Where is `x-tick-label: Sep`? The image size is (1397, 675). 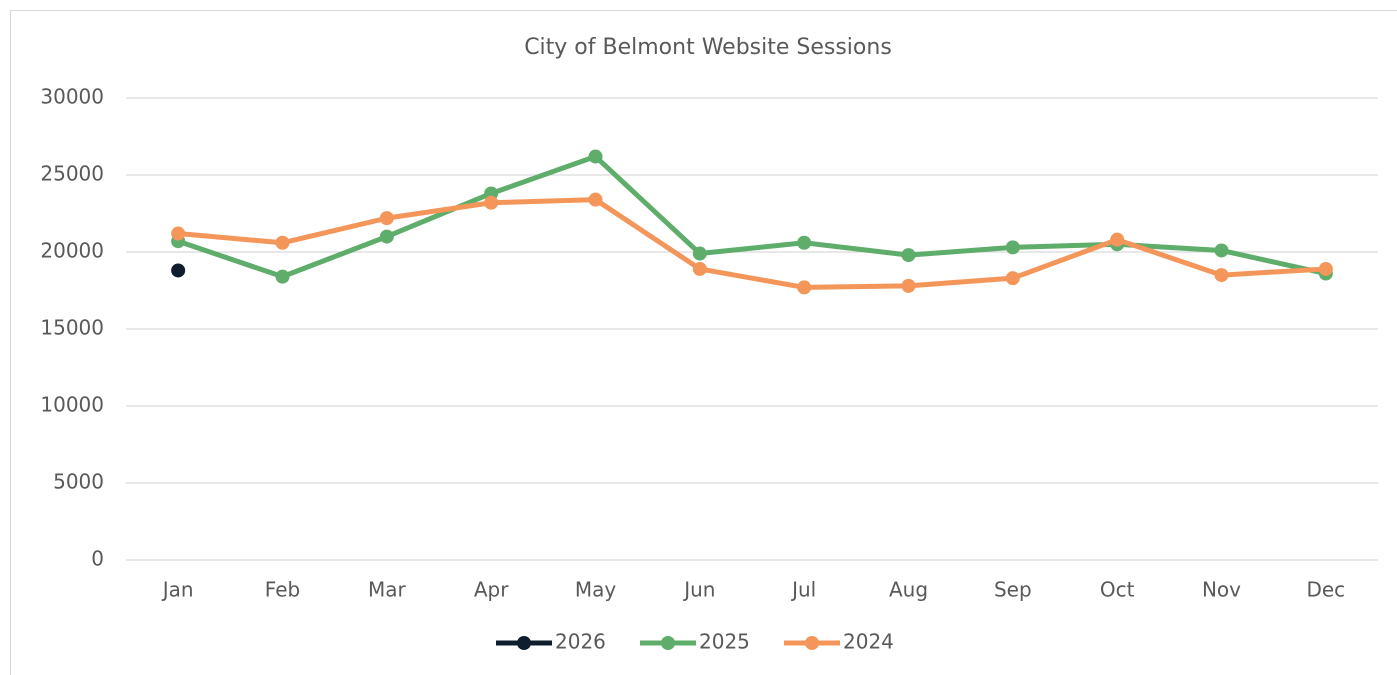 x-tick-label: Sep is located at coordinates (1013, 590).